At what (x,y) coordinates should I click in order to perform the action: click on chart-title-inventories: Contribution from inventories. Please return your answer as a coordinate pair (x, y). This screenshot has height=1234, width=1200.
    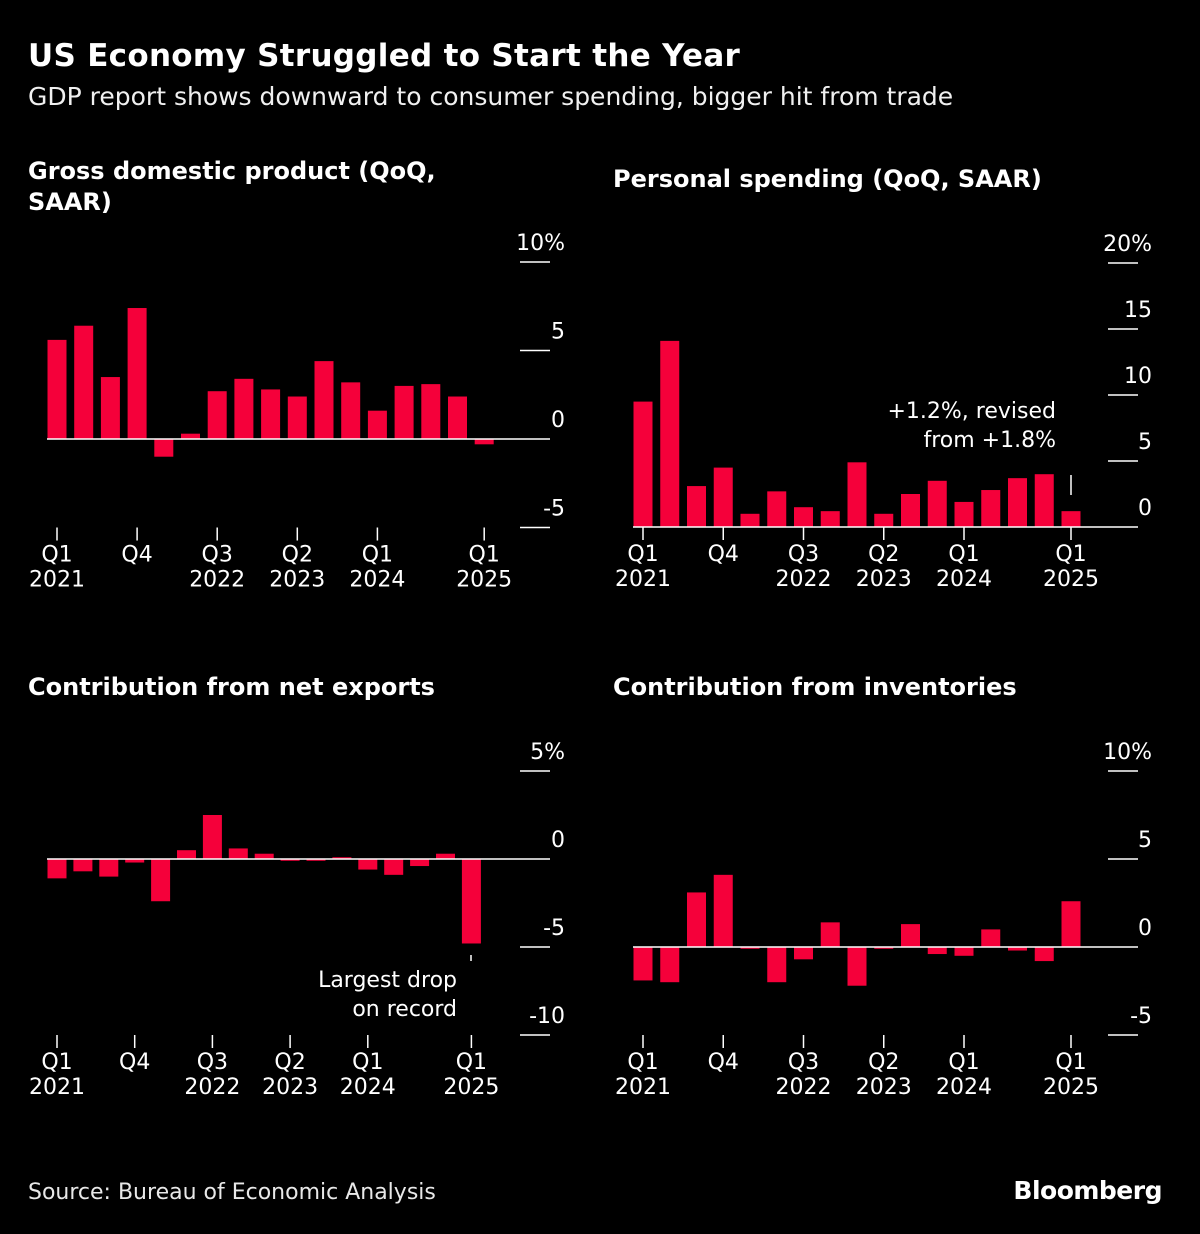
    Looking at the image, I should click on (815, 687).